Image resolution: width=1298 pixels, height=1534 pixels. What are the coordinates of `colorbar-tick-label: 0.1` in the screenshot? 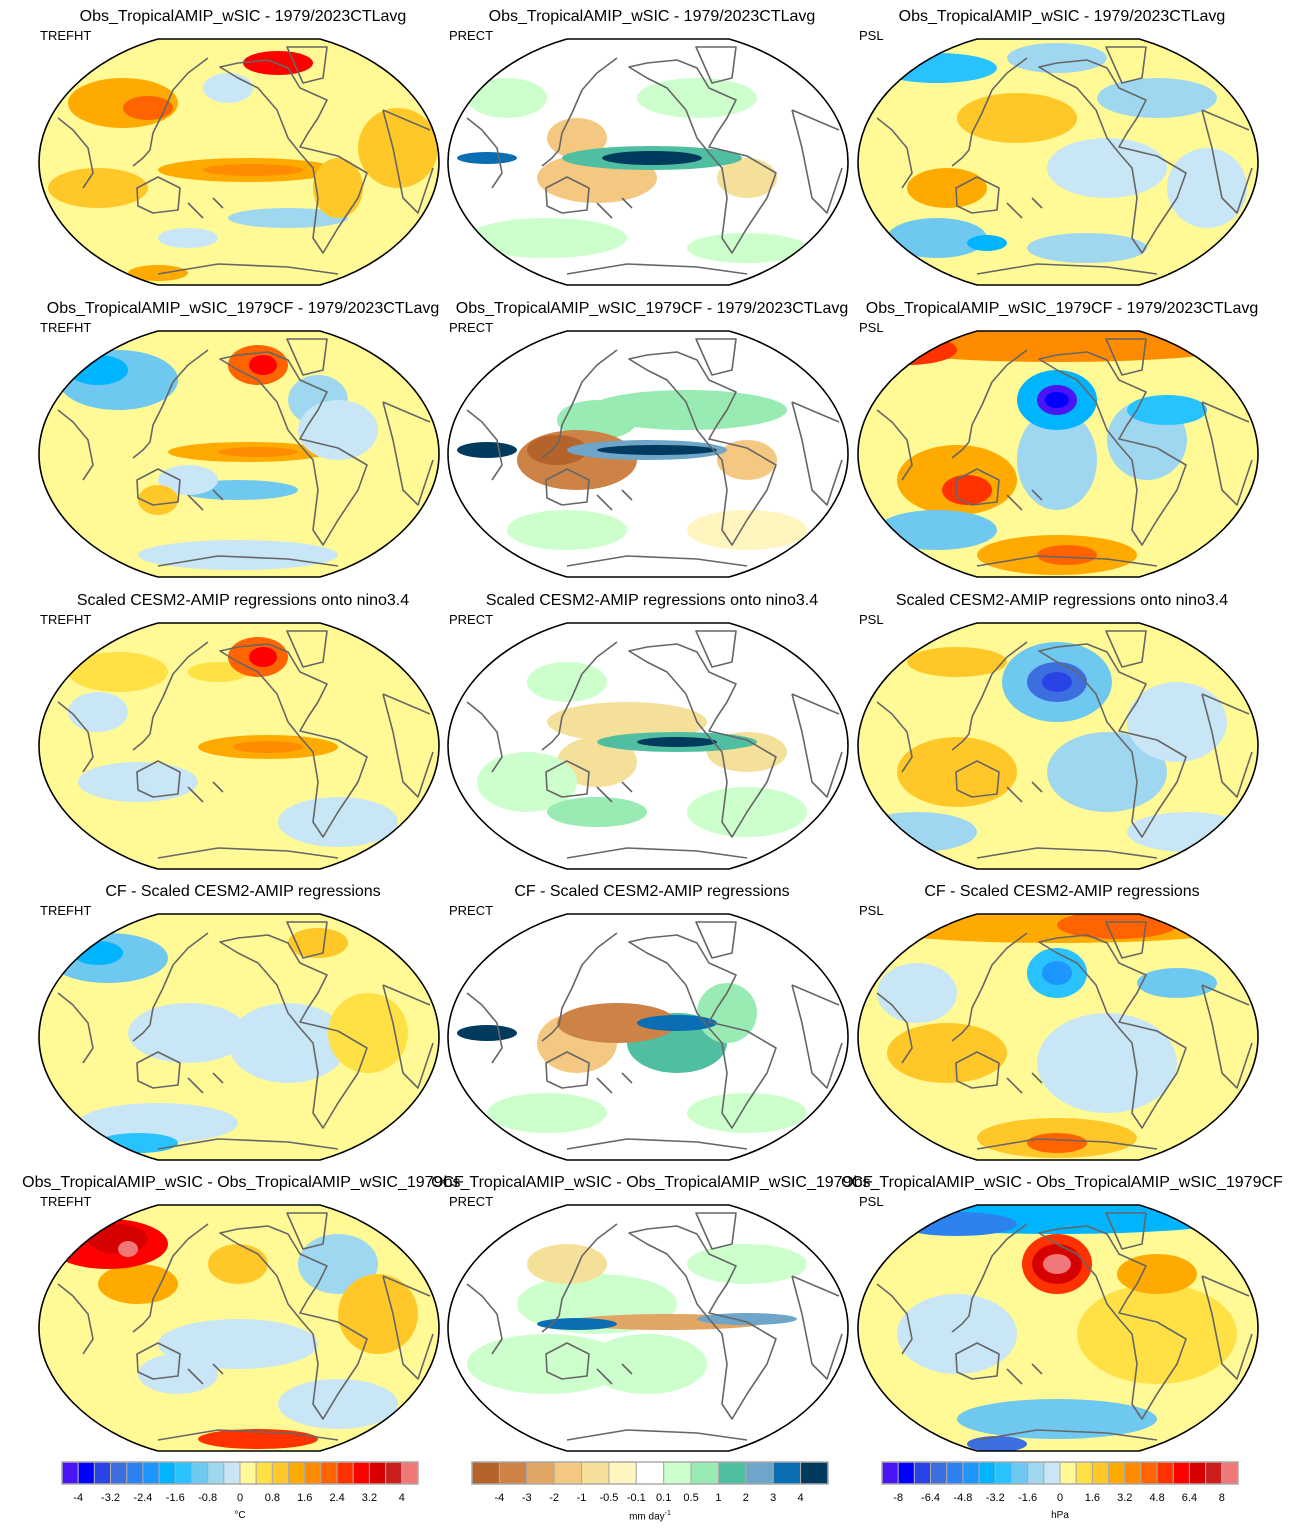 It's located at (663, 1498).